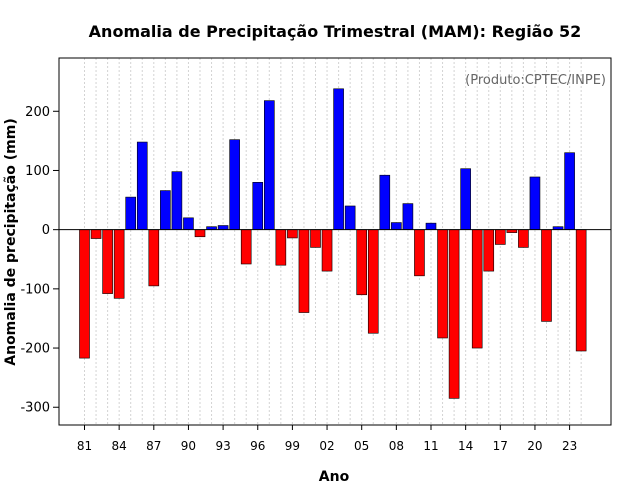  What do you see at coordinates (385, 202) in the screenshot?
I see `bar-2007` at bounding box center [385, 202].